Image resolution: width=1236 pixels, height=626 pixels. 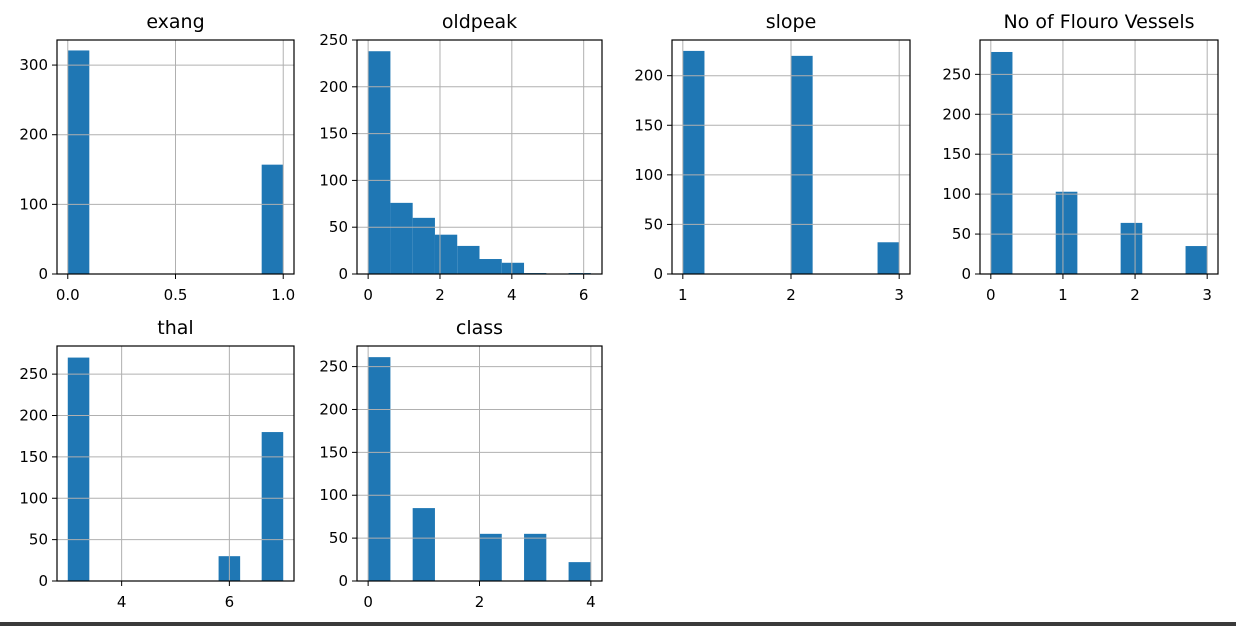 What do you see at coordinates (175, 157) in the screenshot?
I see `axes-frame-exang` at bounding box center [175, 157].